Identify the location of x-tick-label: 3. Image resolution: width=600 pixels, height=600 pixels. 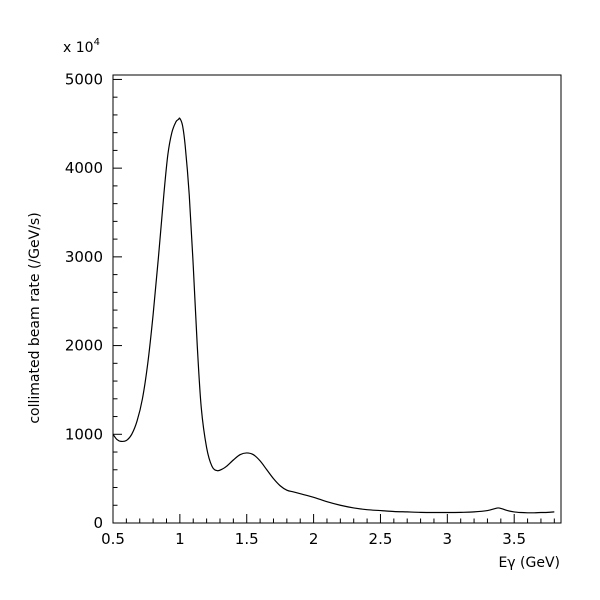
(448, 539).